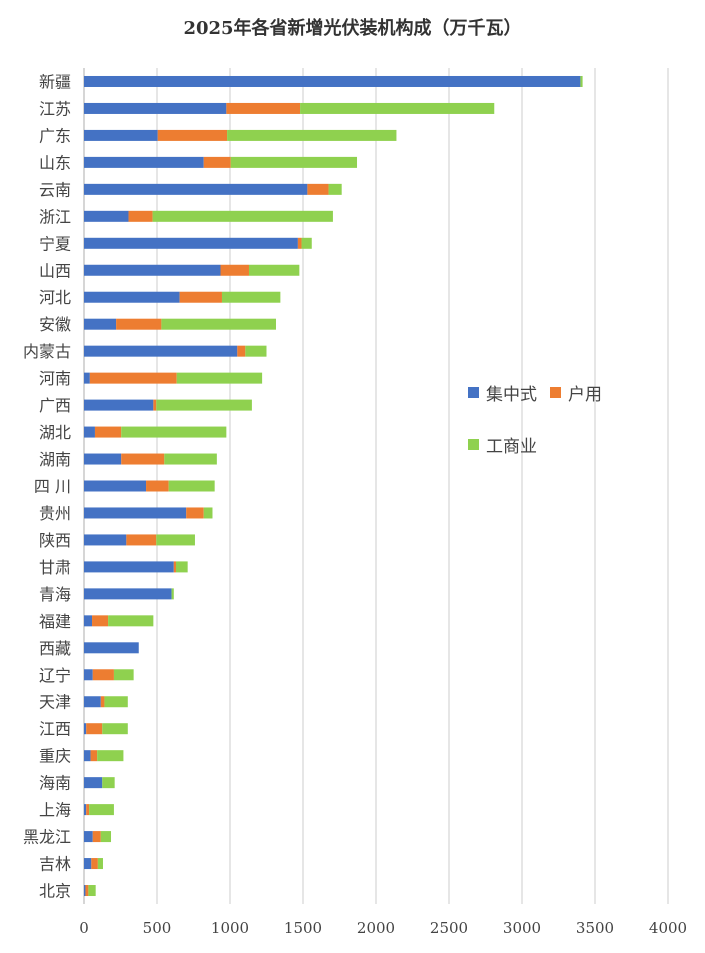  What do you see at coordinates (84, 928) in the screenshot?
I see `x-tick-label: 0` at bounding box center [84, 928].